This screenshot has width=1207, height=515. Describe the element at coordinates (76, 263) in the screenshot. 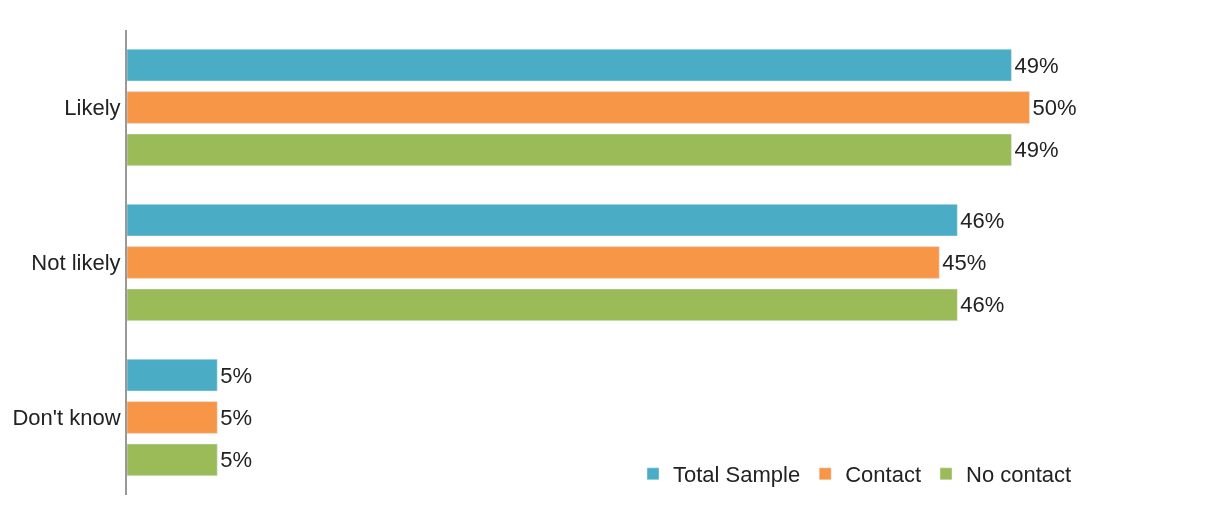

I see `y-tick-label: Not likely` at that location.